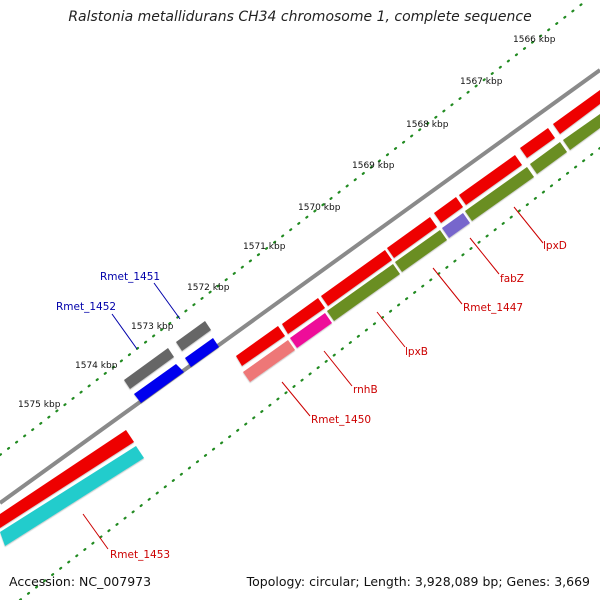  Describe the element at coordinates (365, 390) in the screenshot. I see `gene-label-rnhB: rnhB` at that location.